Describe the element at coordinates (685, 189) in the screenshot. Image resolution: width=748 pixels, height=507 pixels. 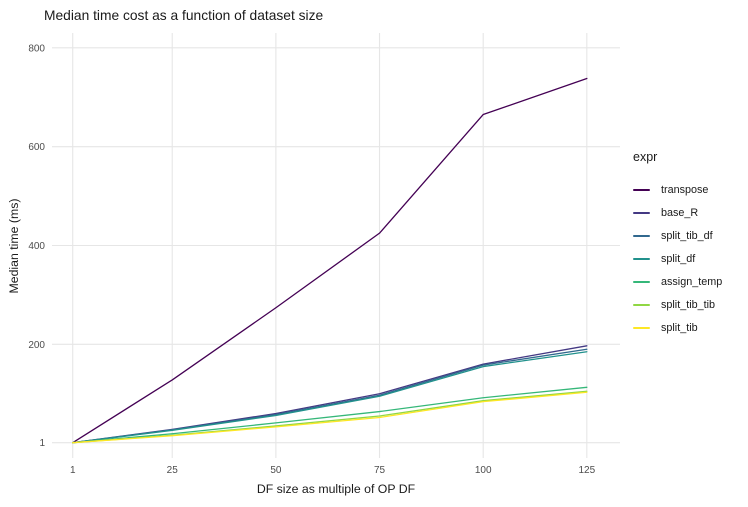
I see `legend-label: transpose` at that location.